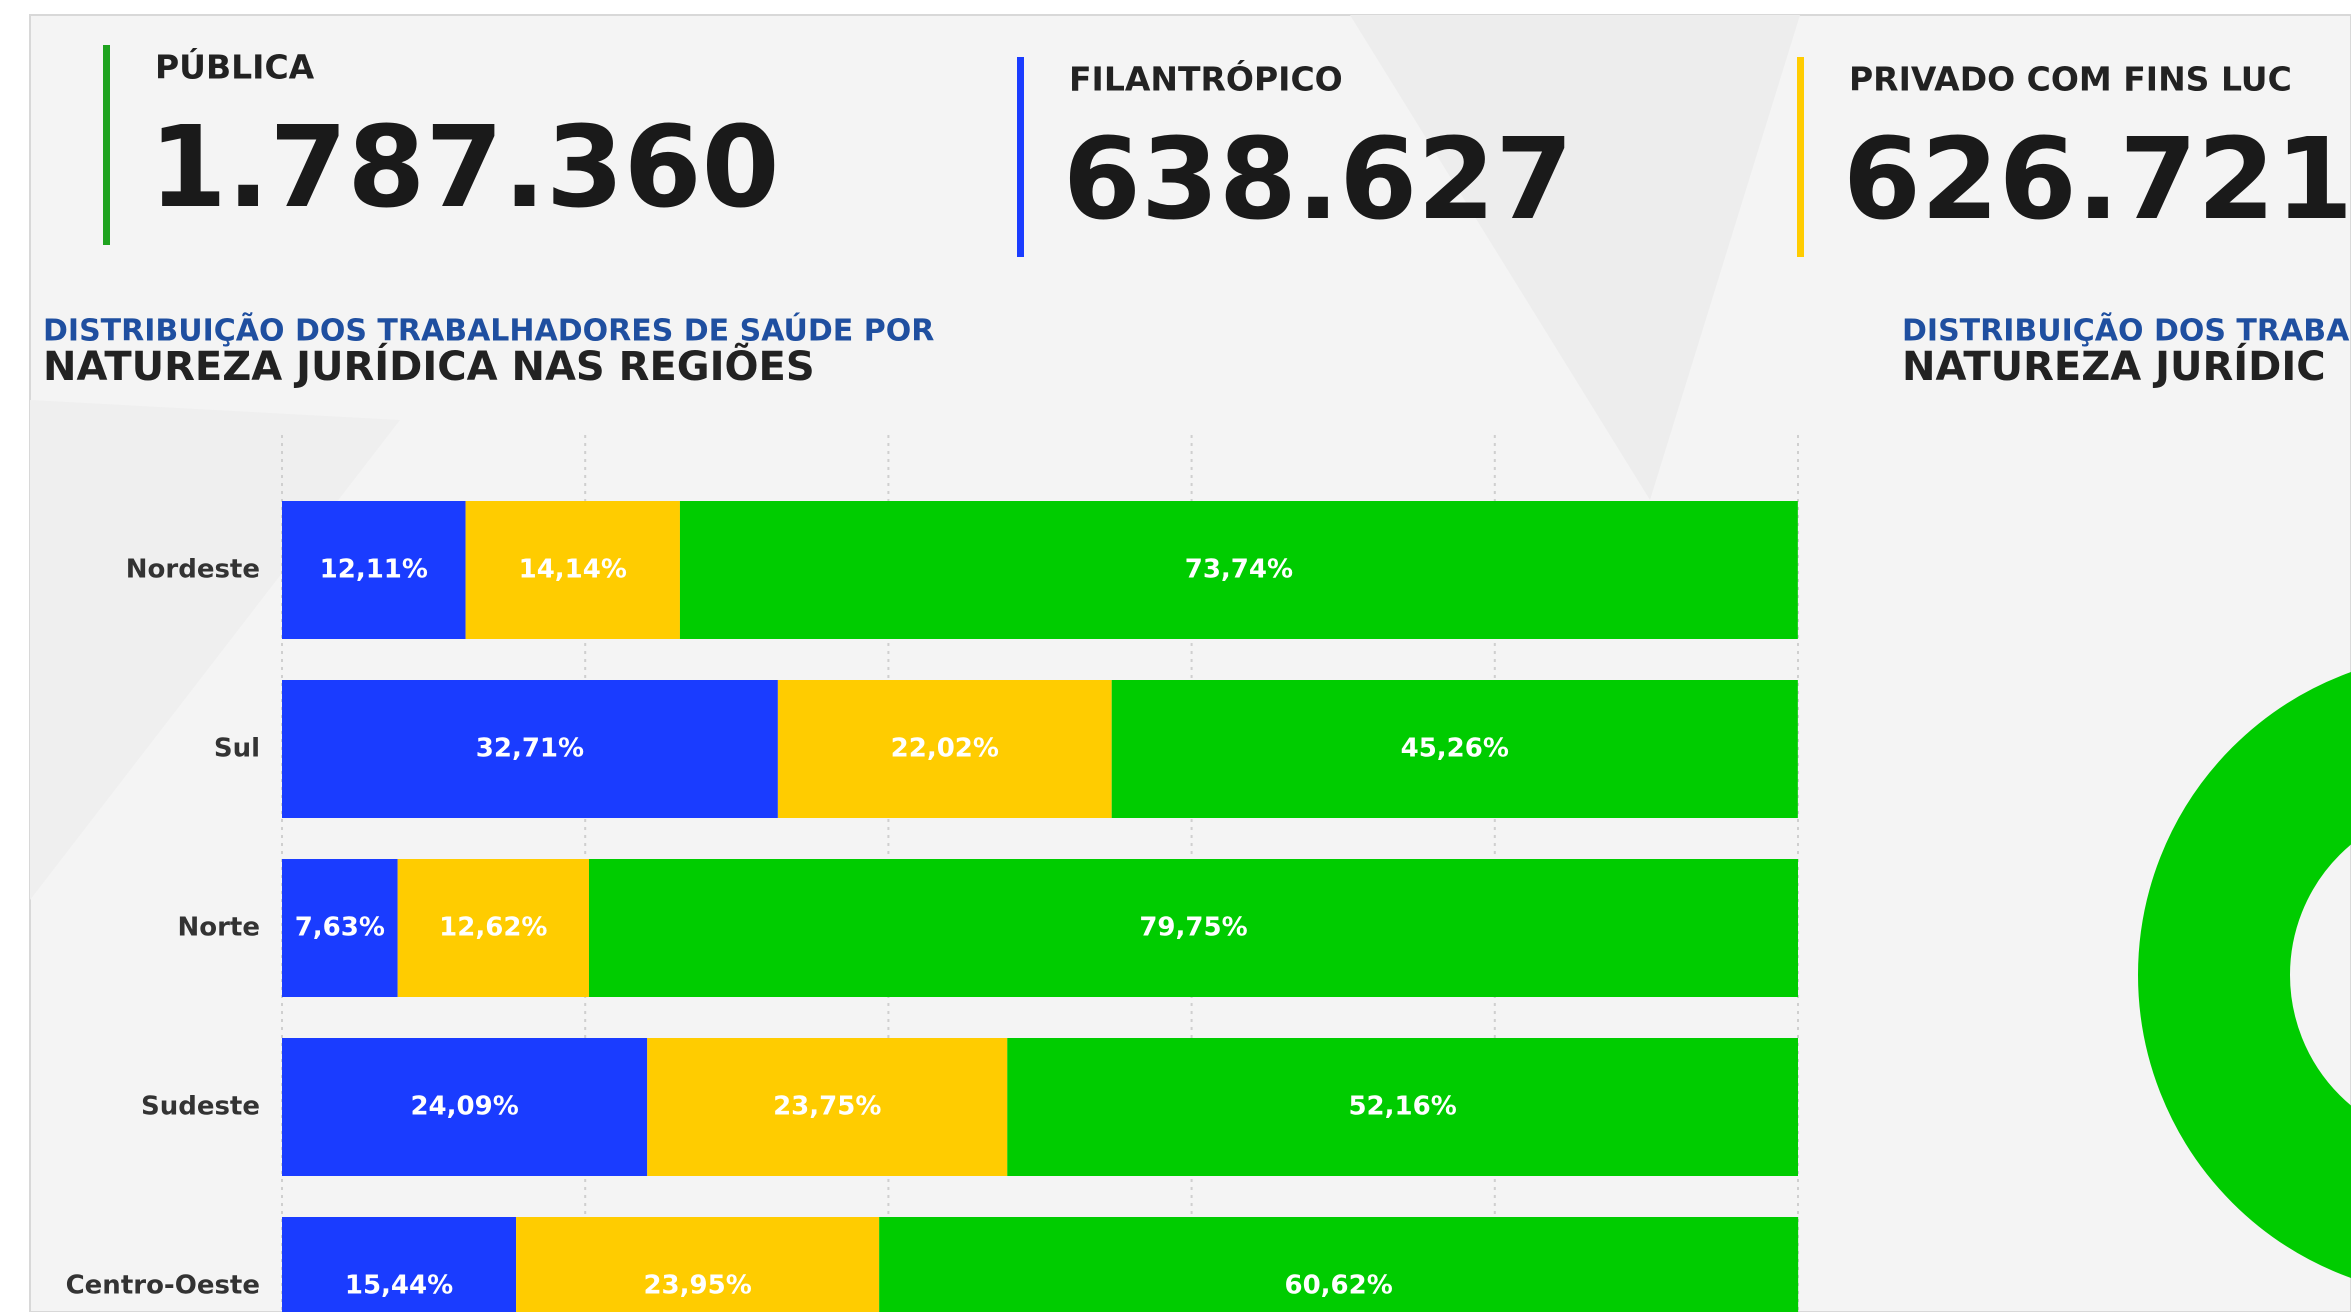  I want to click on value-label: 15,44%, so click(399, 1286).